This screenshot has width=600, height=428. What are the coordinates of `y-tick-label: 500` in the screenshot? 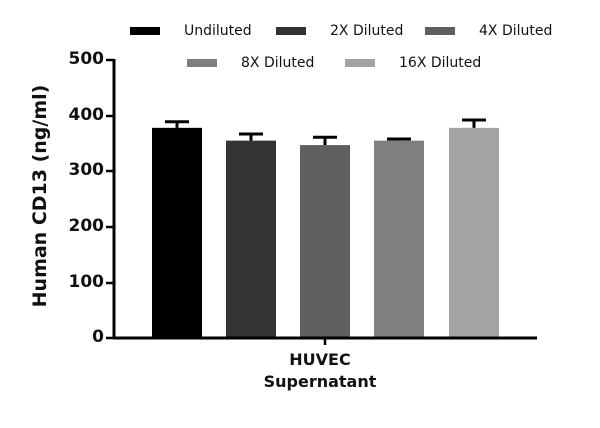 It's located at (86, 59).